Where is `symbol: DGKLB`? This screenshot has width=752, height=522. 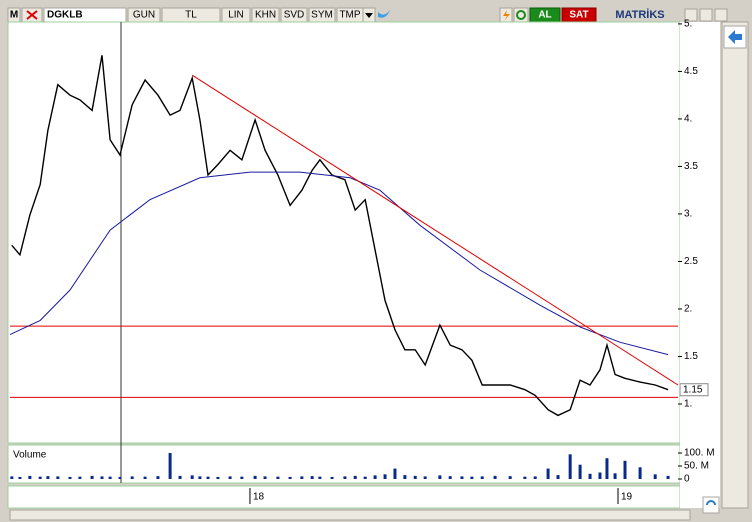 symbol: DGKLB is located at coordinates (65, 15).